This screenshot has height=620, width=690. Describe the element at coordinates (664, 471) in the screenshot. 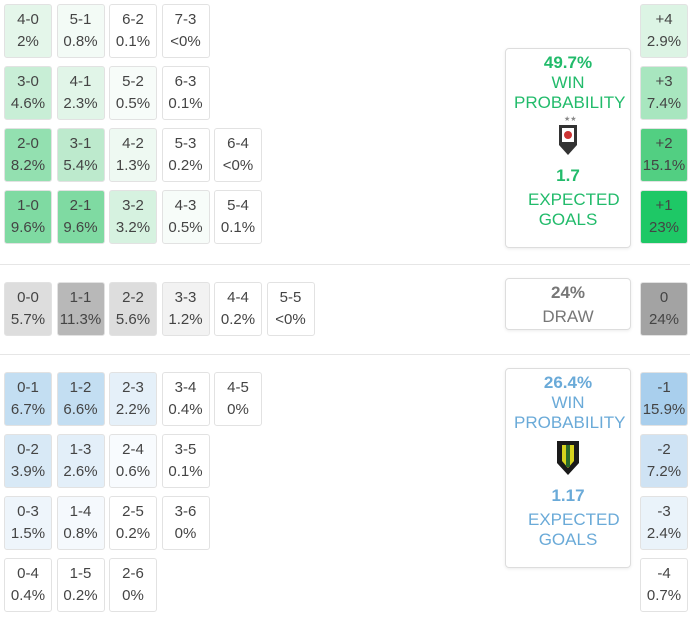

I see `cell-pct: 7.2%` at that location.